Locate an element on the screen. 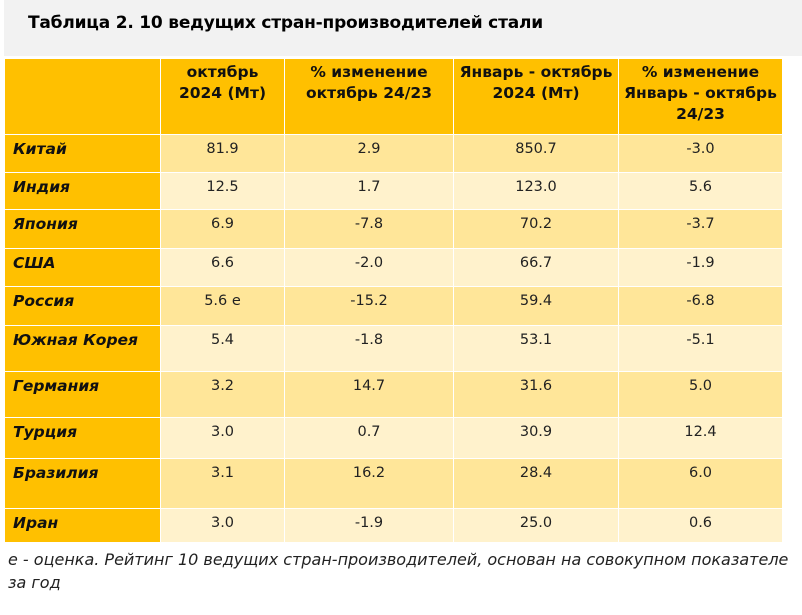  country-cell: Япония is located at coordinates (82, 229).